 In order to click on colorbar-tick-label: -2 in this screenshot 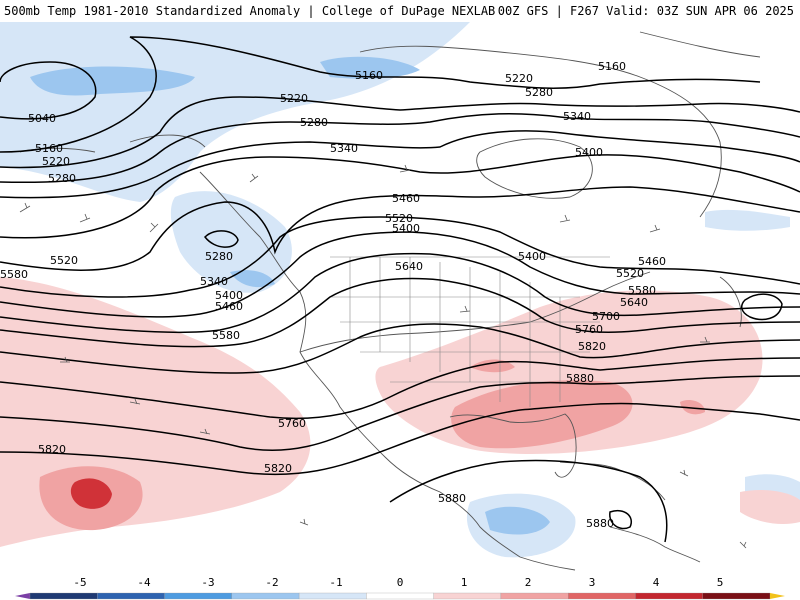, I will do `click(271, 582)`.